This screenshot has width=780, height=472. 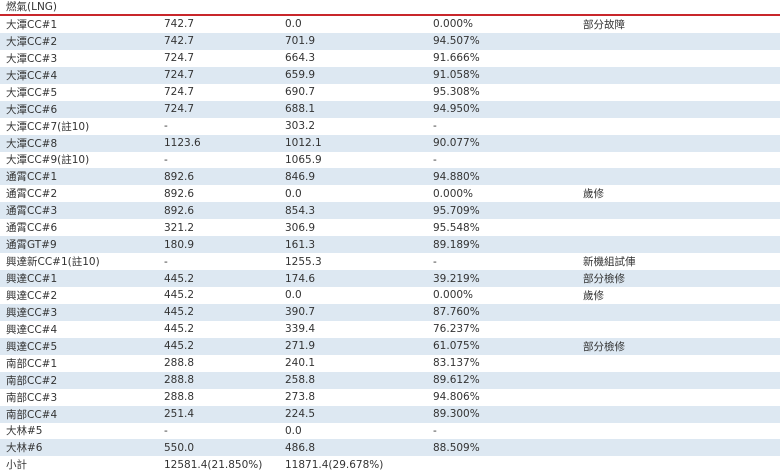 What do you see at coordinates (508, 228) in the screenshot?
I see `ratio-cell: 95.548%` at bounding box center [508, 228].